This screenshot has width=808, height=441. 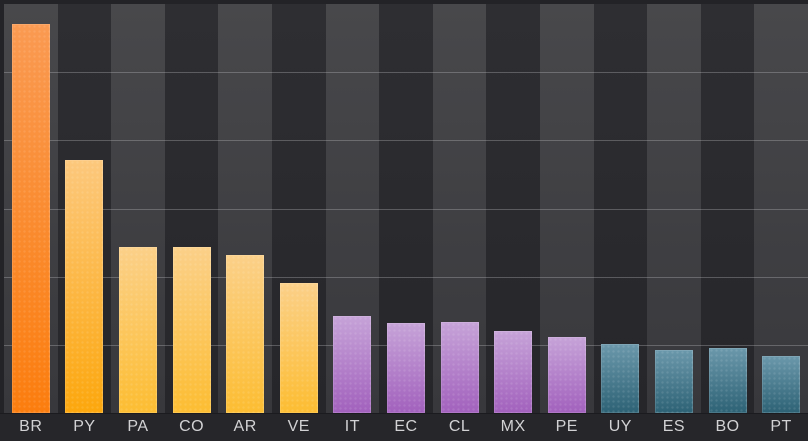 I want to click on chart-column-cl, so click(x=459, y=208).